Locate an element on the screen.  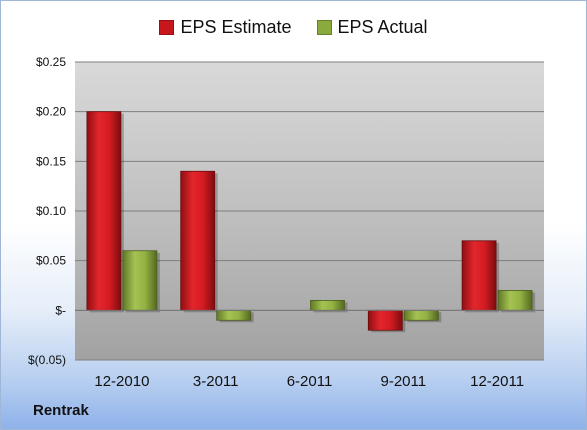
legend-swatch-actual is located at coordinates (324, 27).